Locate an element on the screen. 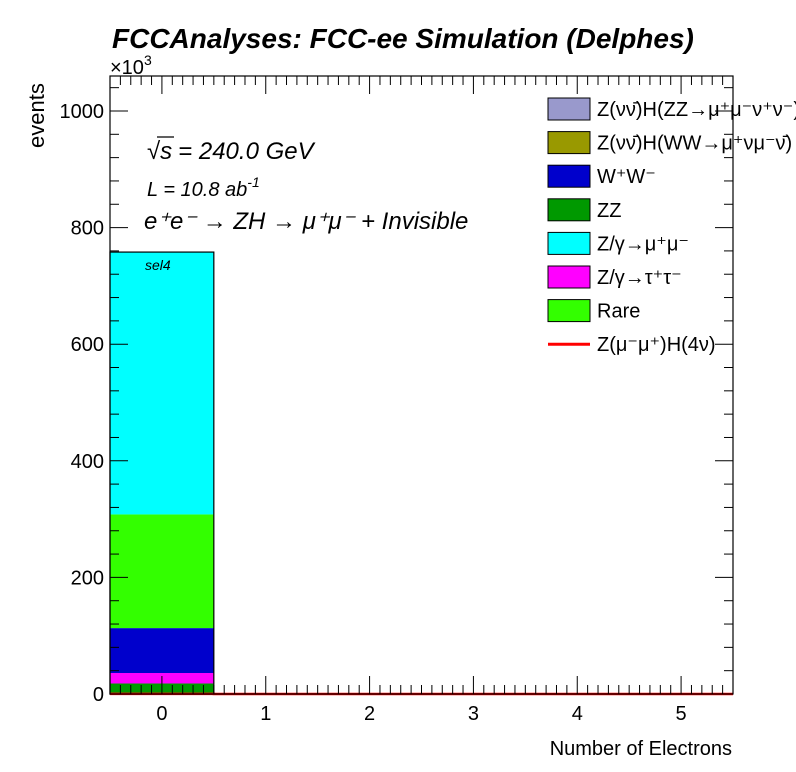 The width and height of the screenshot is (796, 772). legend-entry-z-4: Z/γ→μ⁺μ⁻ is located at coordinates (618, 243).